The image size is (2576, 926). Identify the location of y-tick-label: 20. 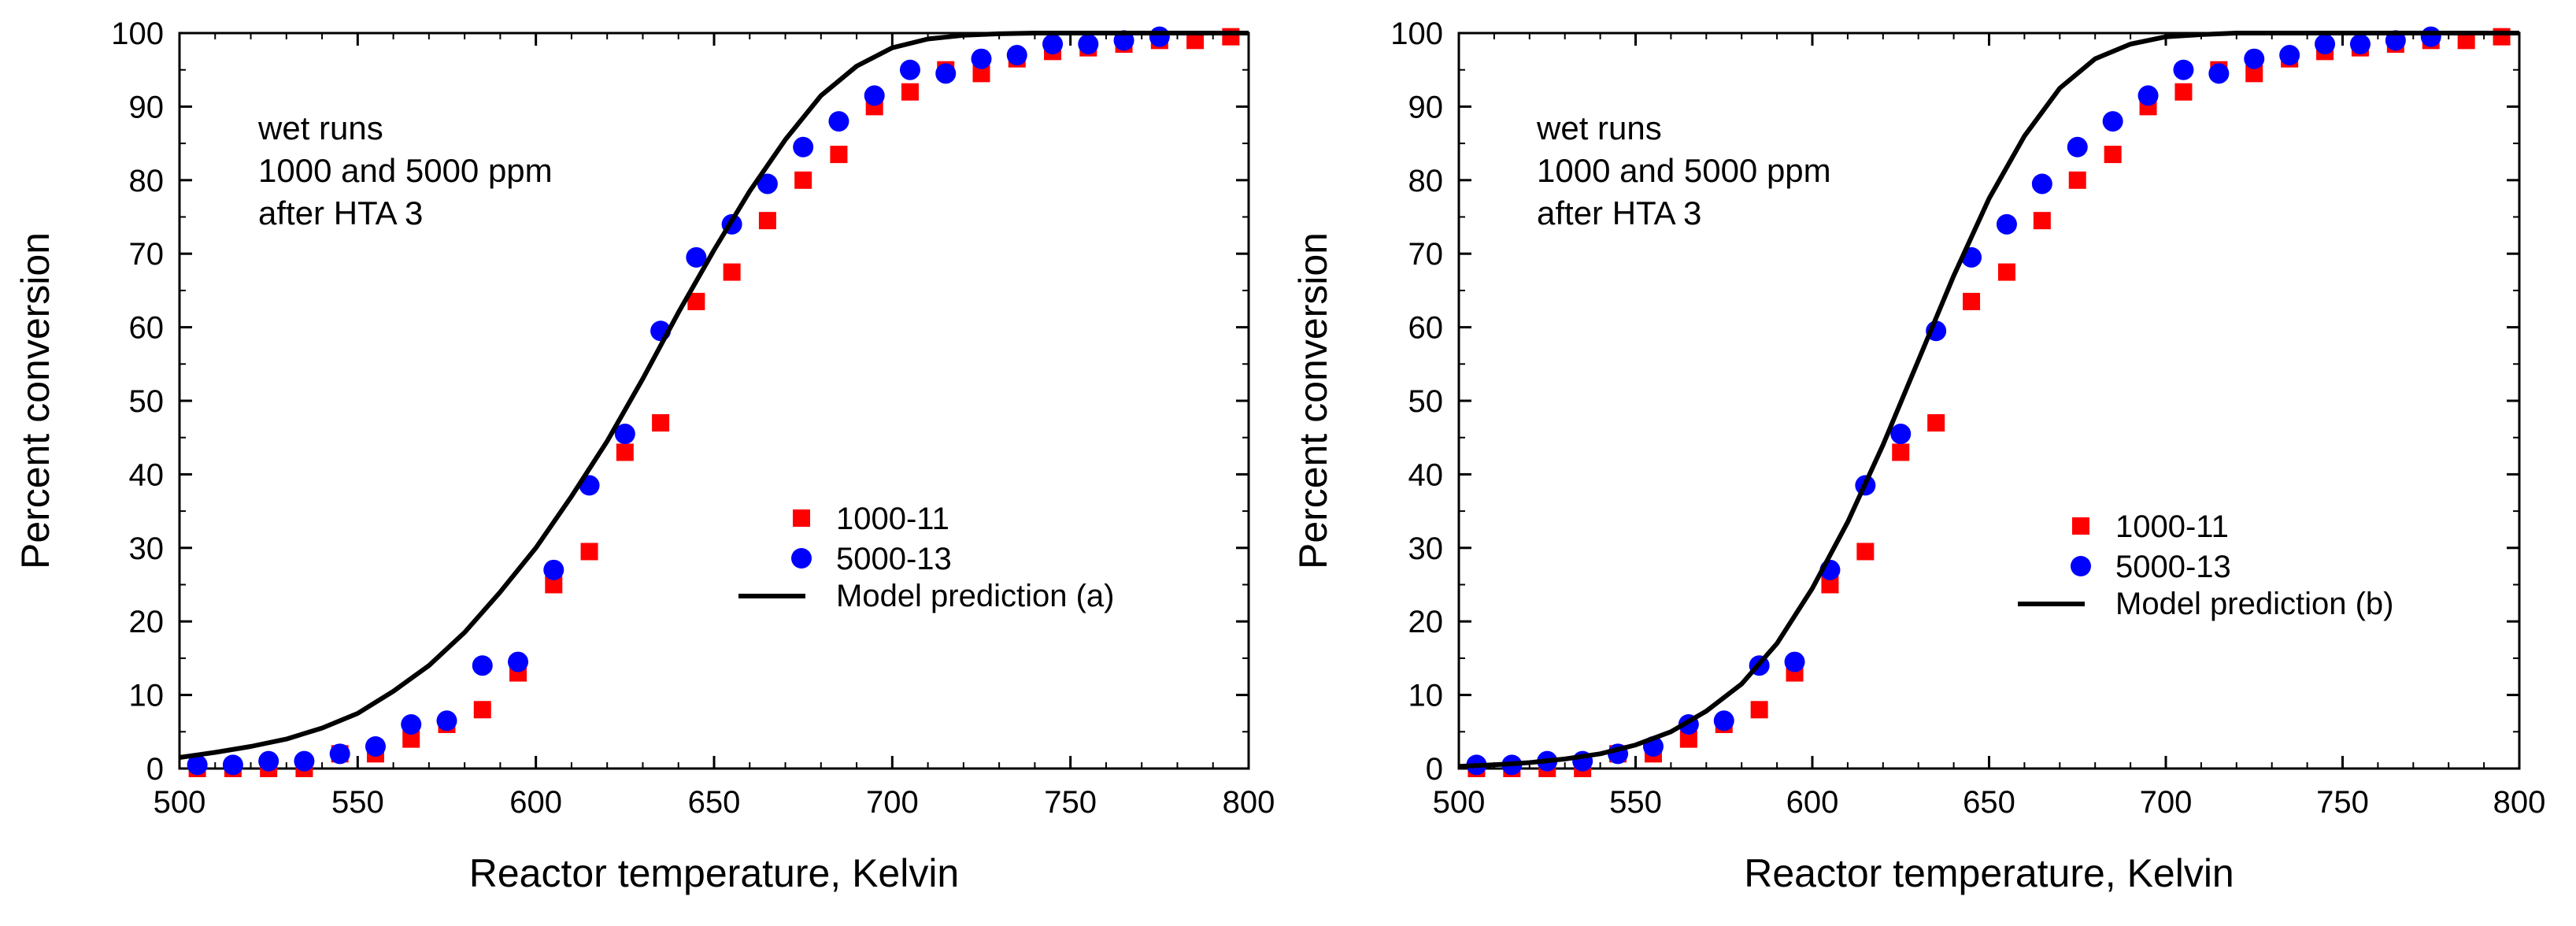
(1426, 622).